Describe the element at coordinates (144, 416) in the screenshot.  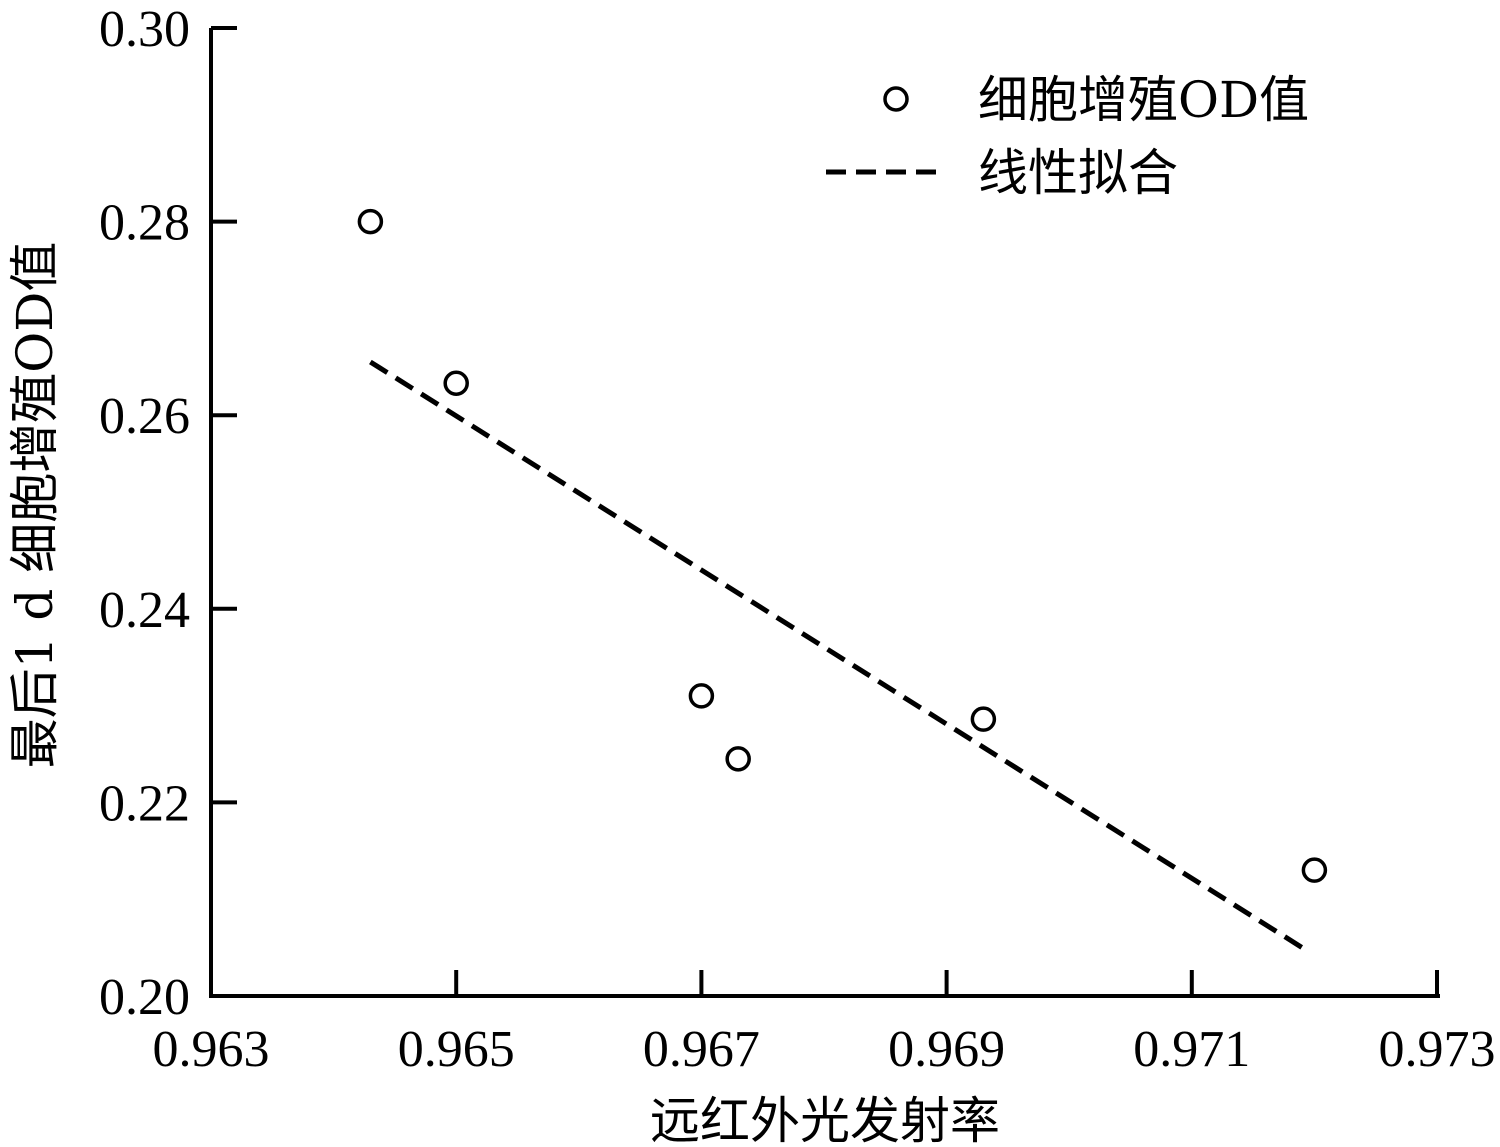
I see `y-tick-label: 0.26` at that location.